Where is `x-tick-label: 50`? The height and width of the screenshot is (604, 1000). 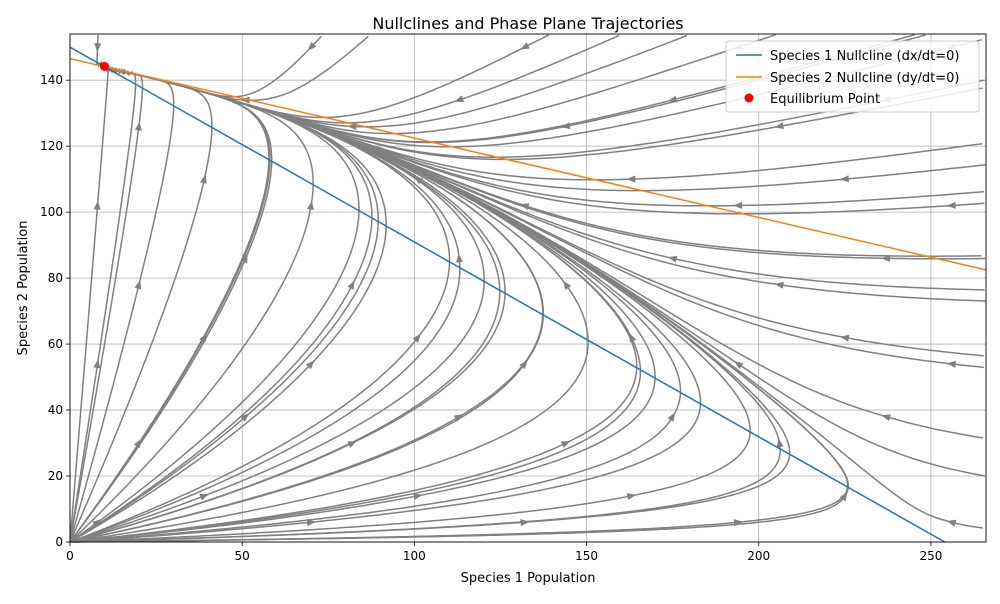 x-tick-label: 50 is located at coordinates (242, 556).